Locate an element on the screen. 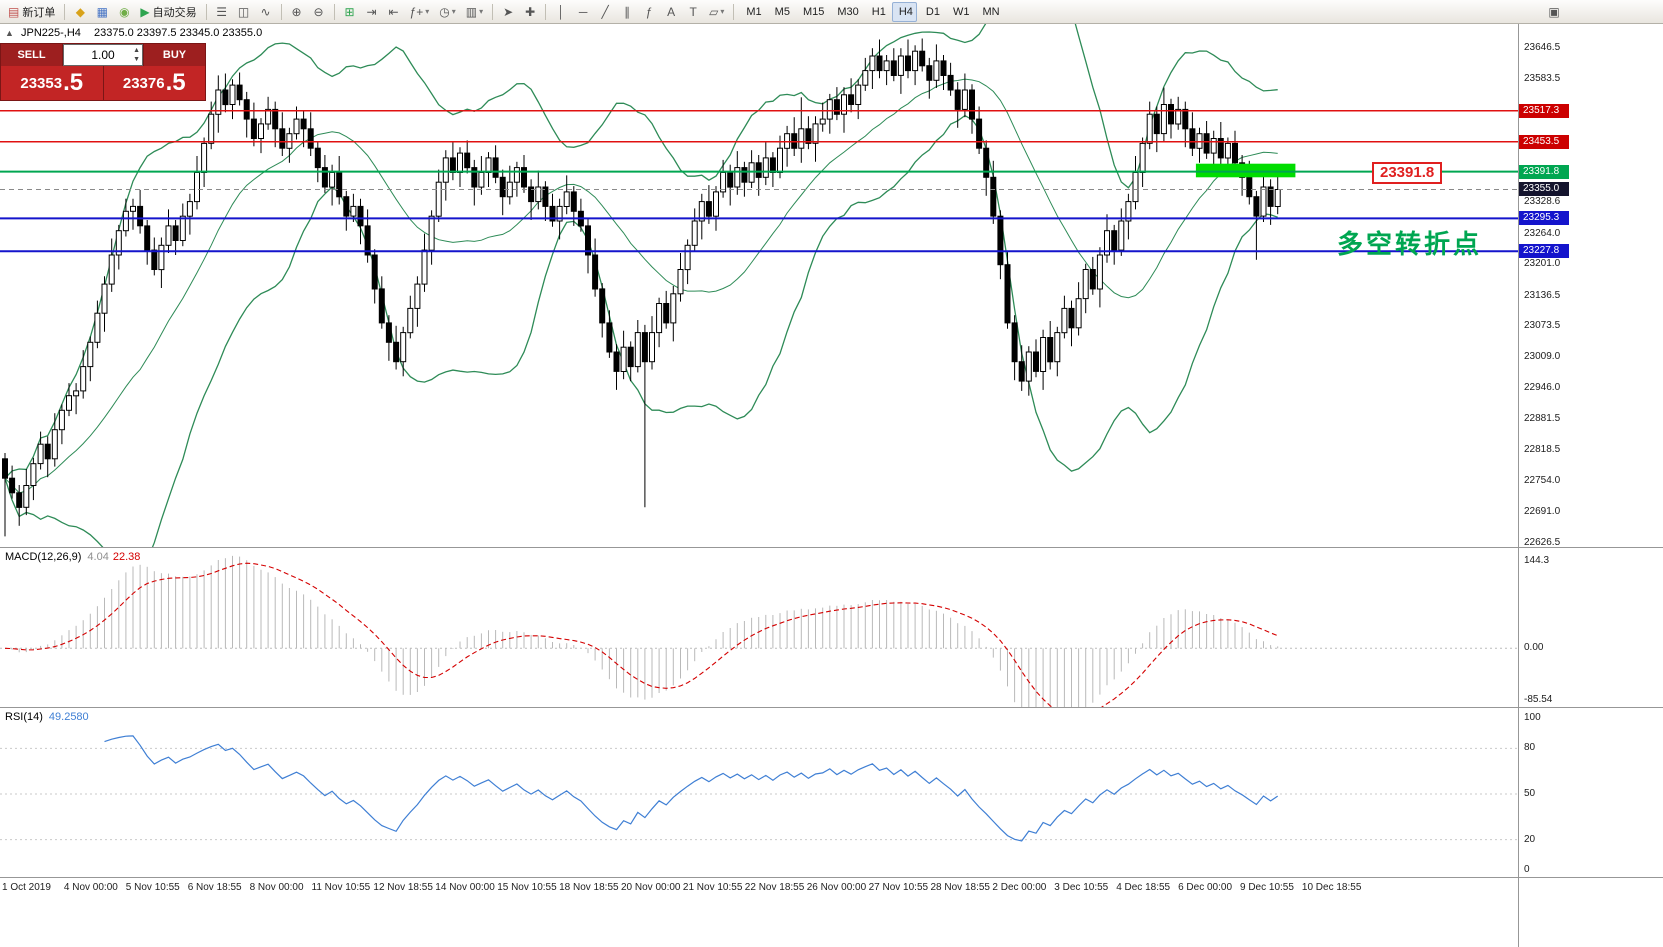 The width and height of the screenshot is (1663, 947). vertical-line-button: │ is located at coordinates (561, 12).